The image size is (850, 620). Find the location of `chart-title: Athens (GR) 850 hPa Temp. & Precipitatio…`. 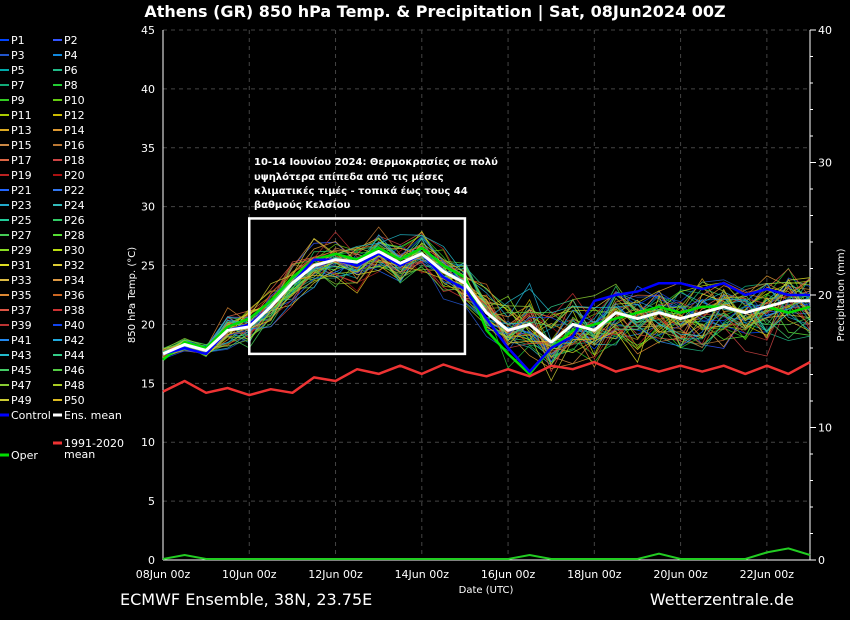

chart-title: Athens (GR) 850 hPa Temp. & Precipitatio… is located at coordinates (434, 12).